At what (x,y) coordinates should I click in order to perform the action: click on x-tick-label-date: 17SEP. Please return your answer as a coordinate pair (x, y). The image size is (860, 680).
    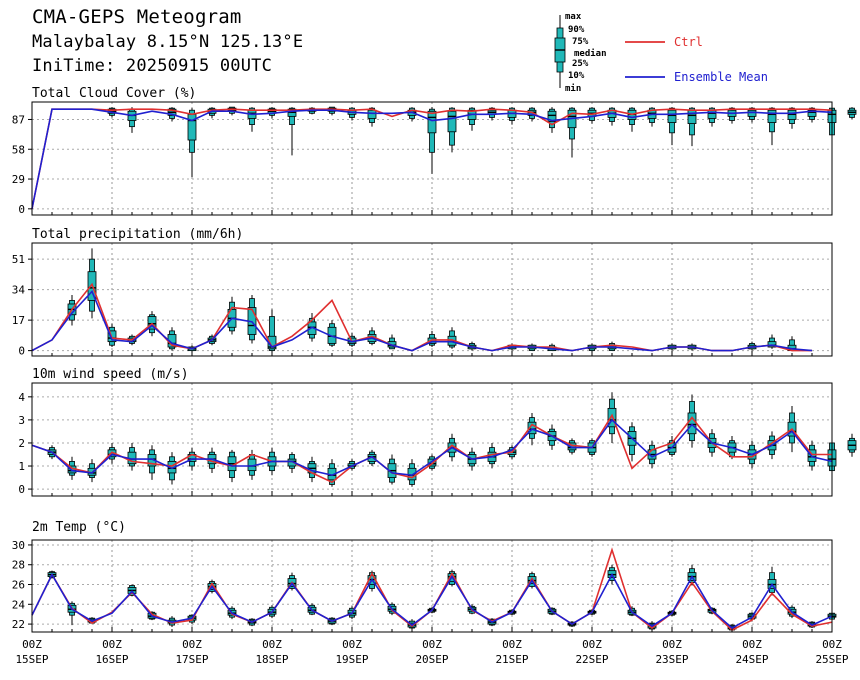
    Looking at the image, I should click on (191, 659).